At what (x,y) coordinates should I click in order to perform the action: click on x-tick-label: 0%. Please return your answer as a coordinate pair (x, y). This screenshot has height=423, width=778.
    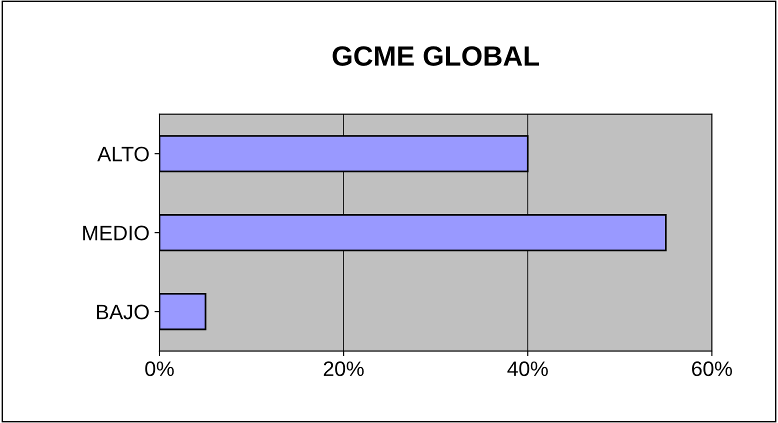
    Looking at the image, I should click on (159, 368).